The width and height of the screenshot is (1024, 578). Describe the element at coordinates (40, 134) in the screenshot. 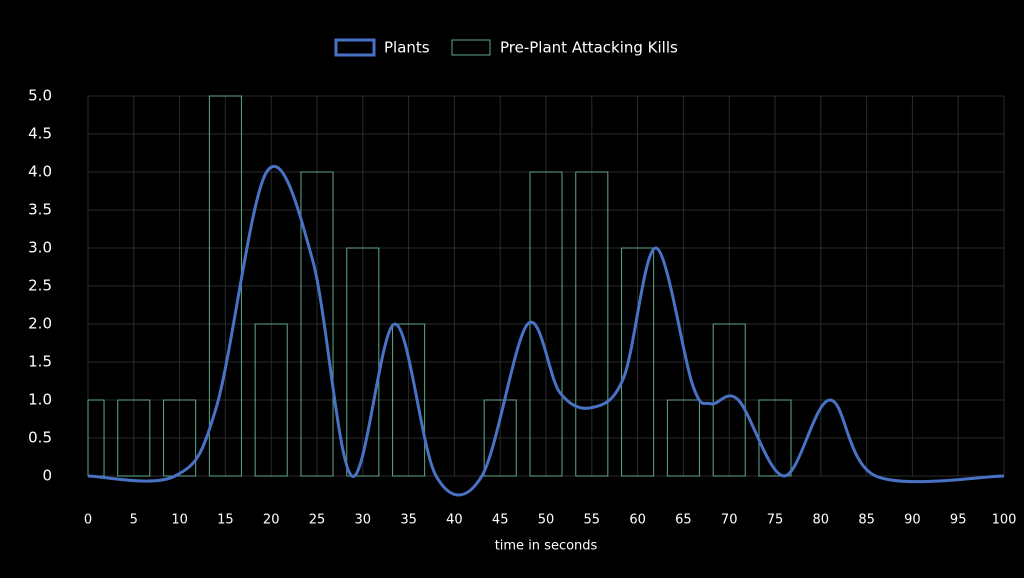

I see `y-tick-label: 4.5` at that location.